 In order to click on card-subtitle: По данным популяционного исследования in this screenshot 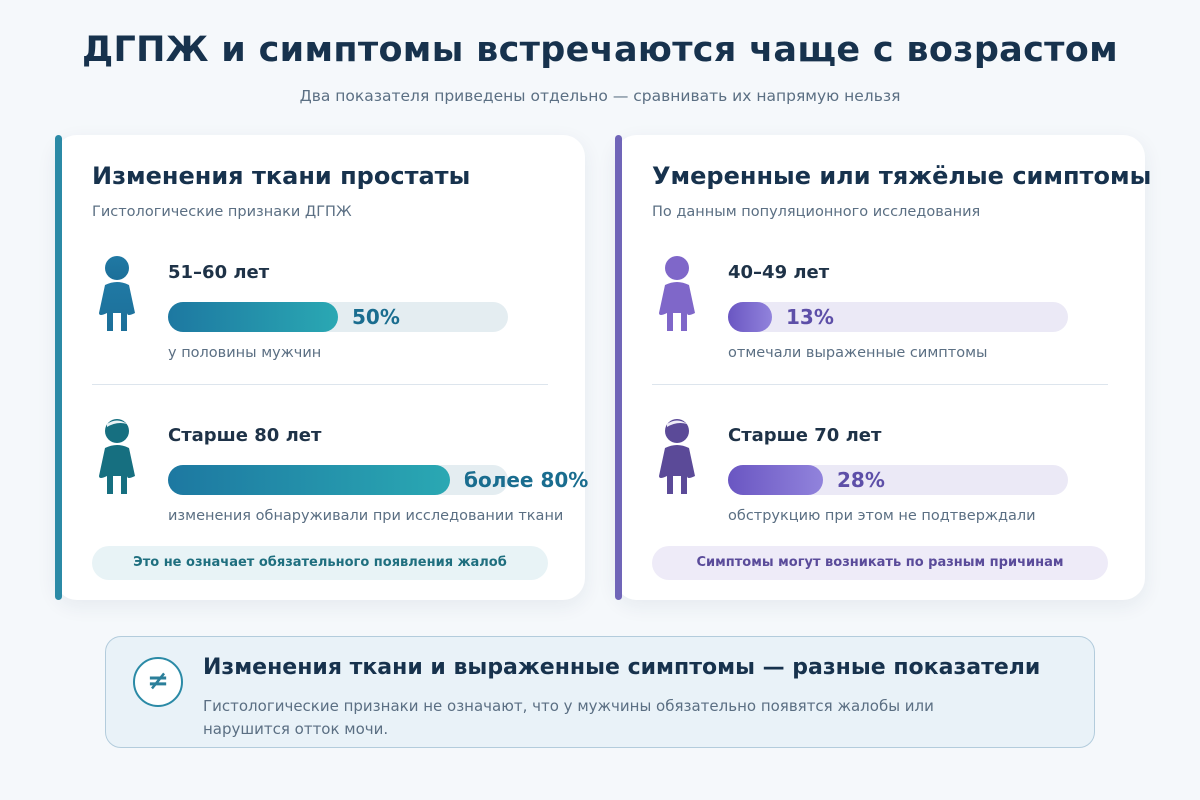, I will do `click(816, 212)`.